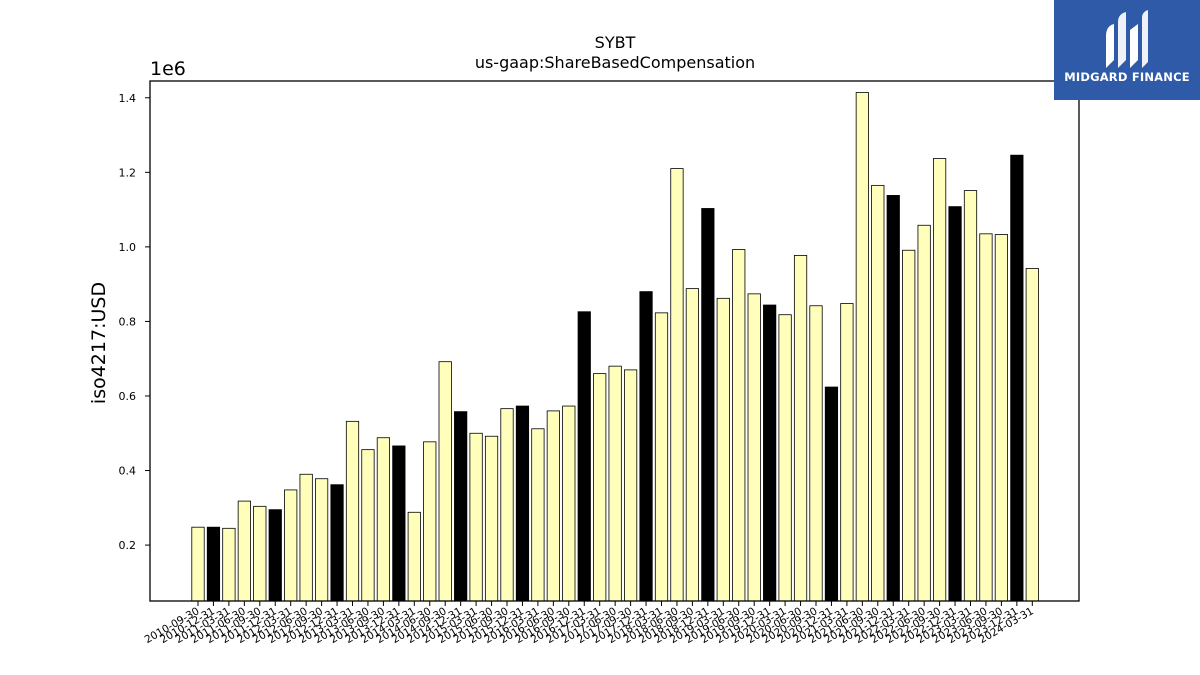  I want to click on brand-logo: MIDGARD FINANCE, so click(1127, 50).